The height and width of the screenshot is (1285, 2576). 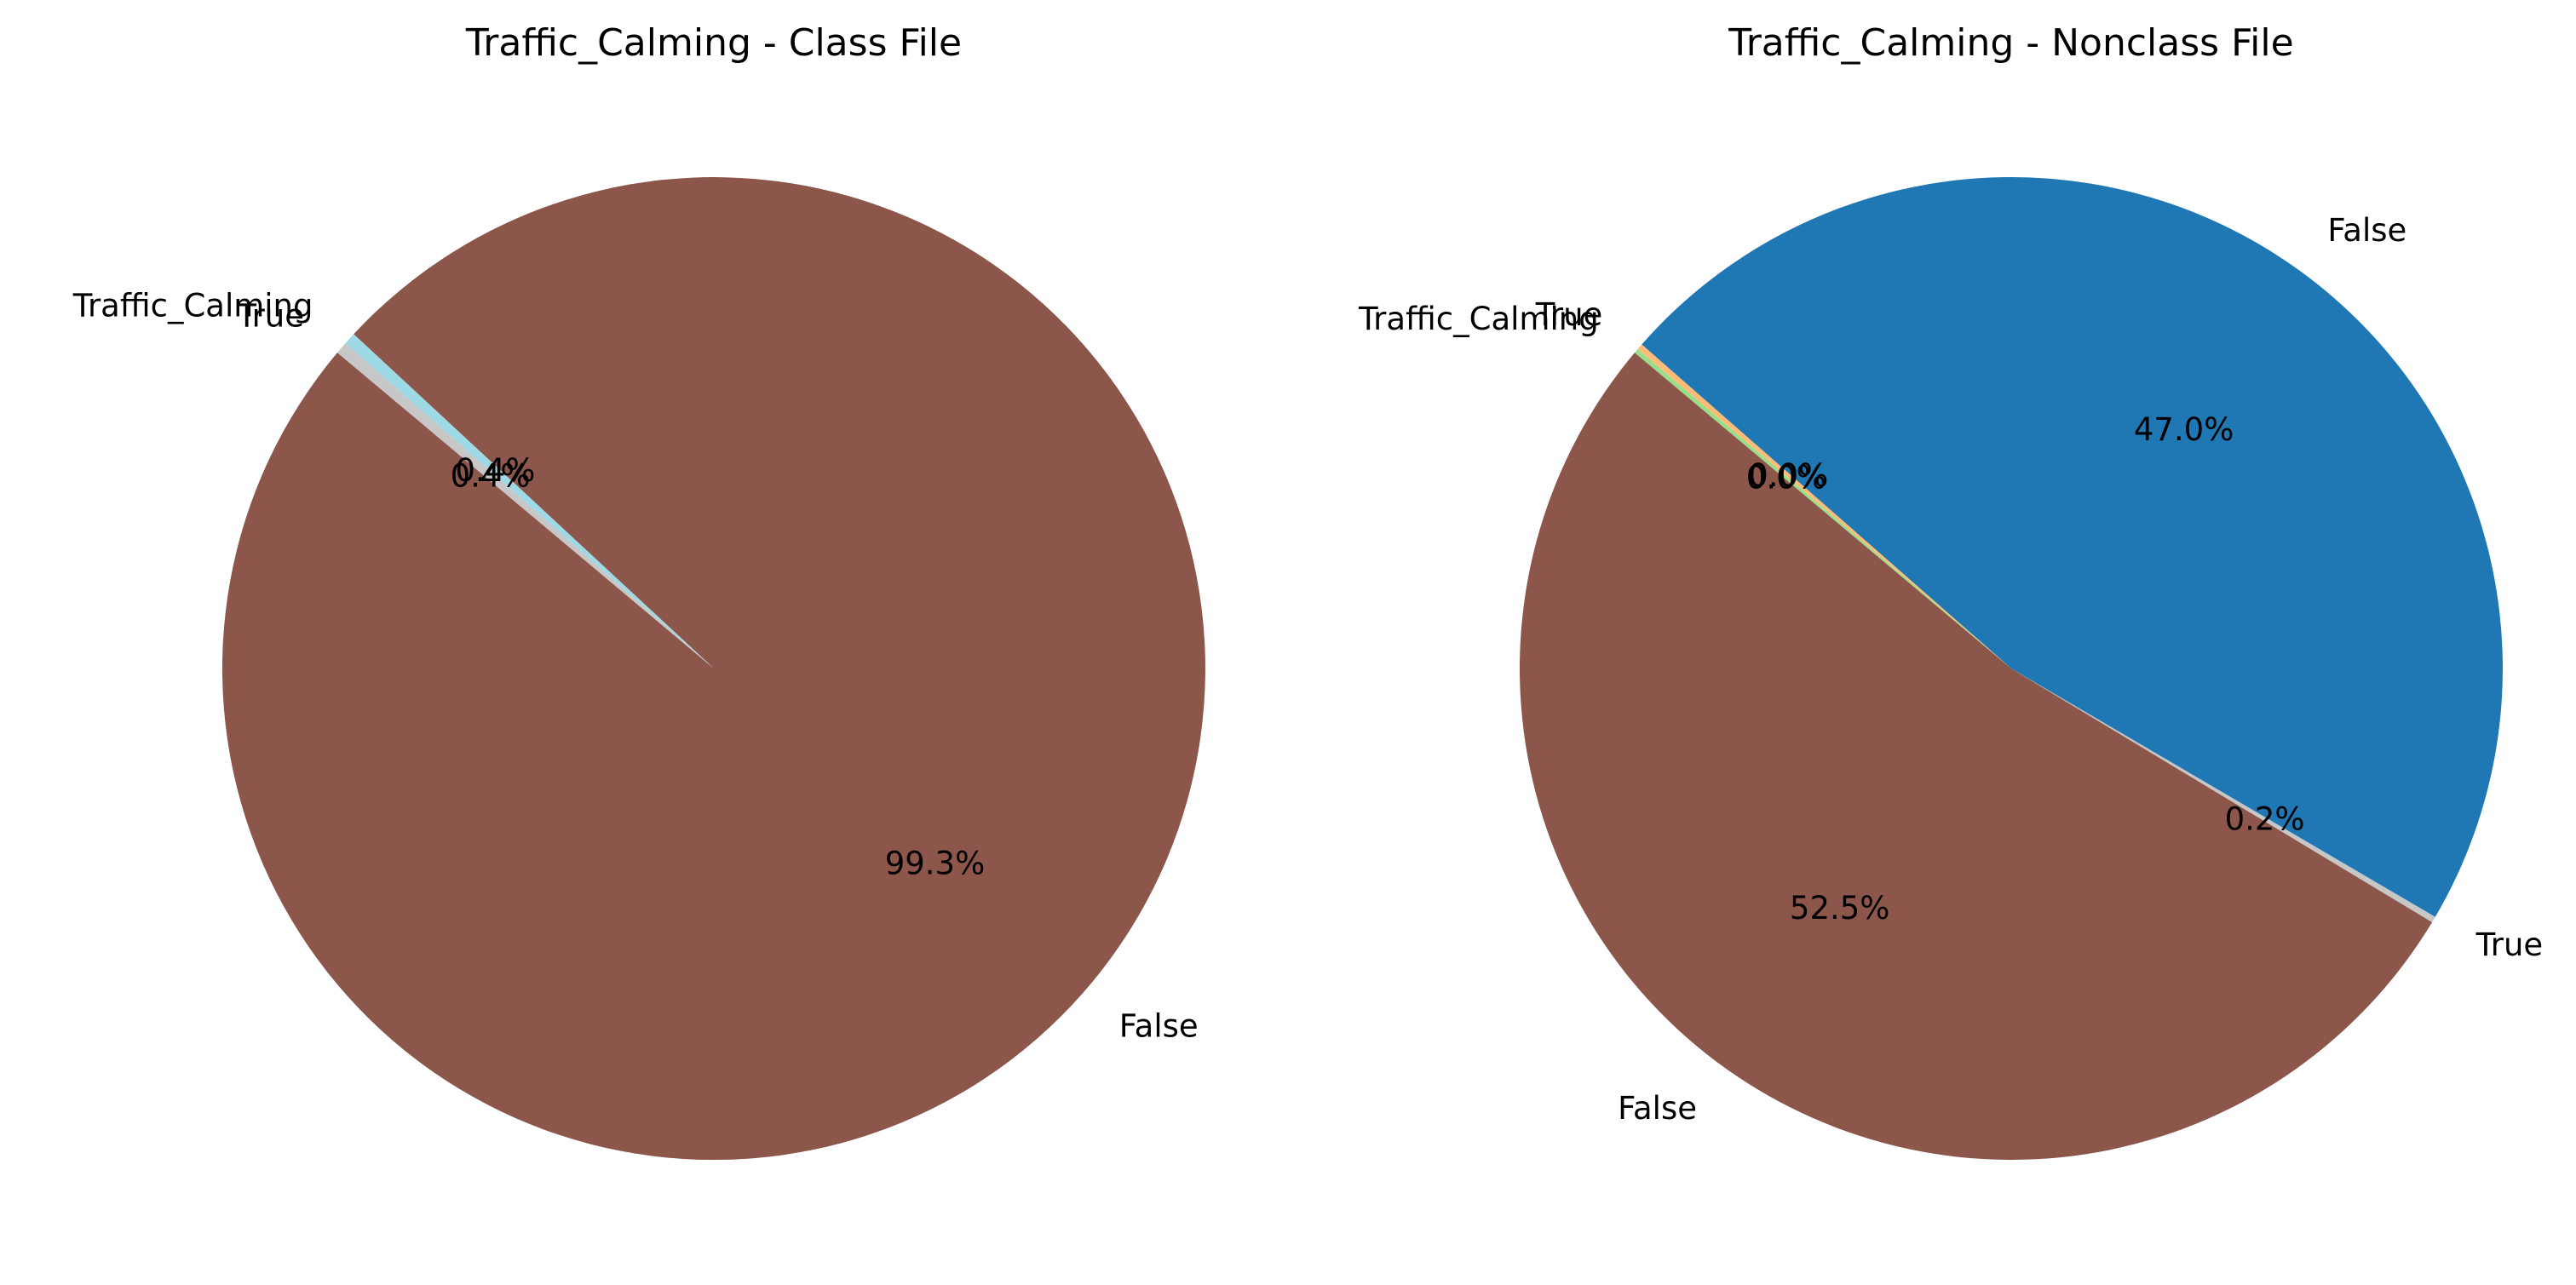 I want to click on slice-percent-label: 52.5%, so click(x=1840, y=908).